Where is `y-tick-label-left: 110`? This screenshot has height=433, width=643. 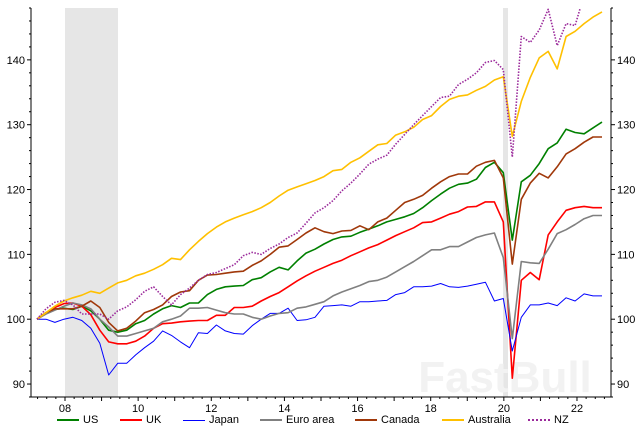 y-tick-label-left: 110 is located at coordinates (16, 255).